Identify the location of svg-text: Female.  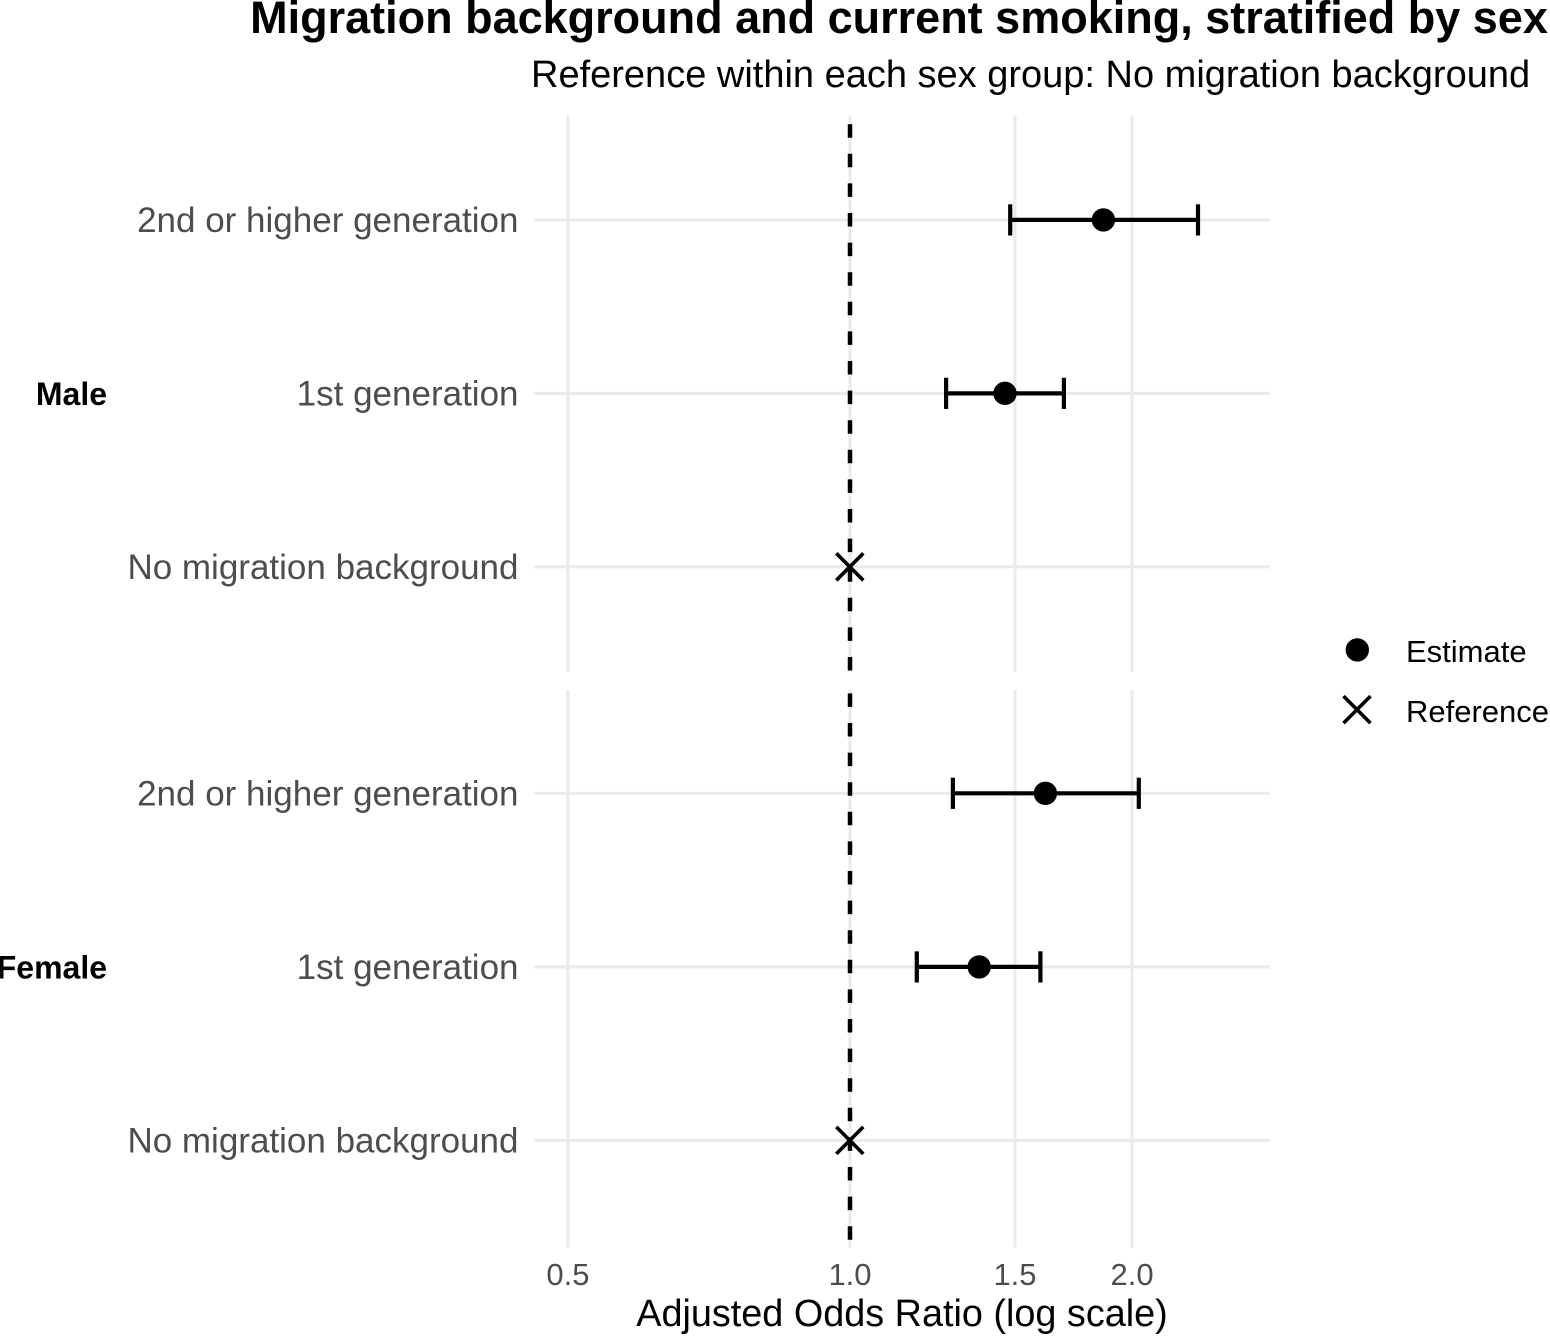
(53, 968).